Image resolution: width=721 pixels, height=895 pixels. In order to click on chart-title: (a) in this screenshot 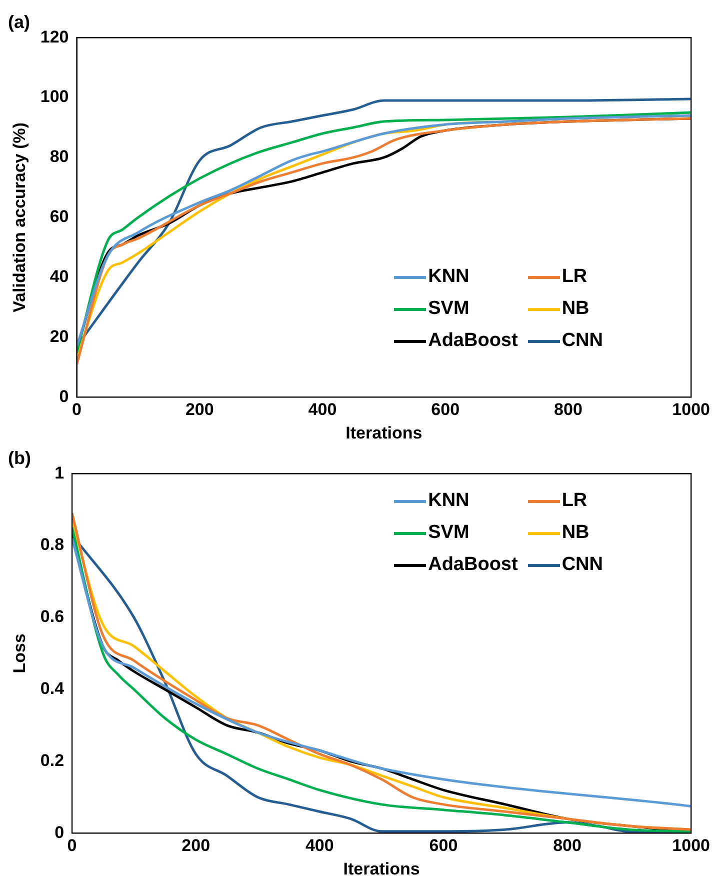, I will do `click(19, 22)`.